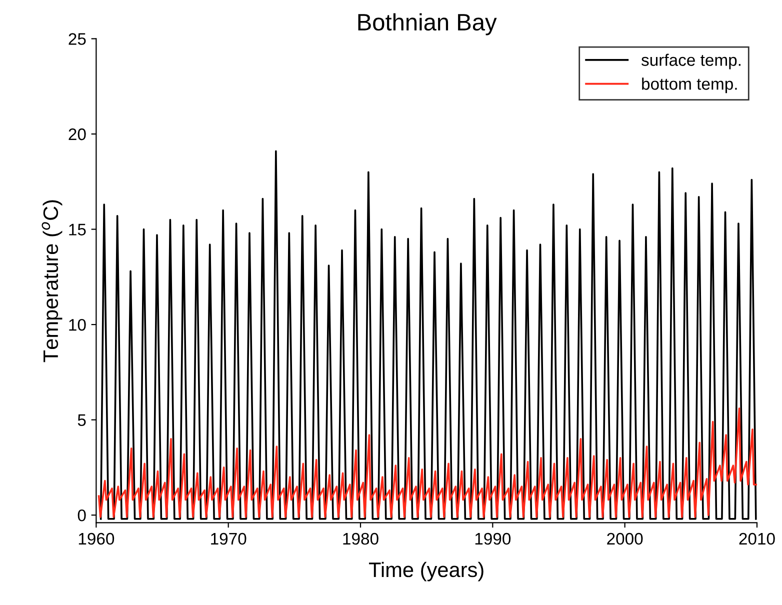 Image resolution: width=782 pixels, height=605 pixels. I want to click on x-tick-label: 1980, so click(360, 538).